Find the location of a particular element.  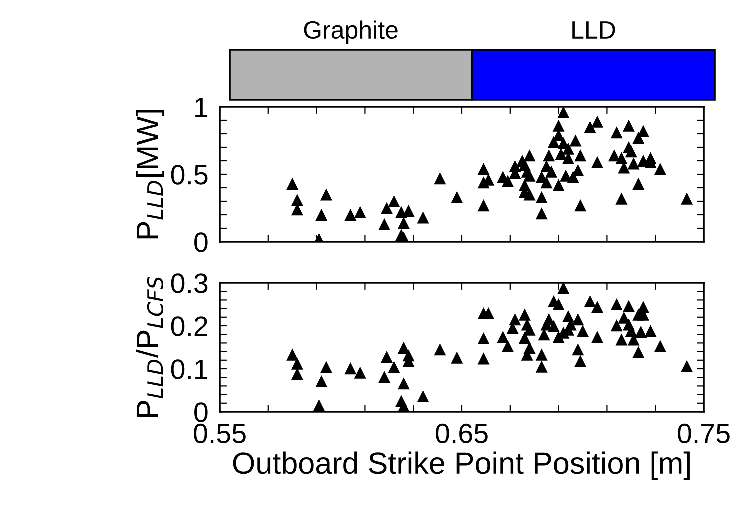

x-tick-label: 0.65 is located at coordinates (462, 434).